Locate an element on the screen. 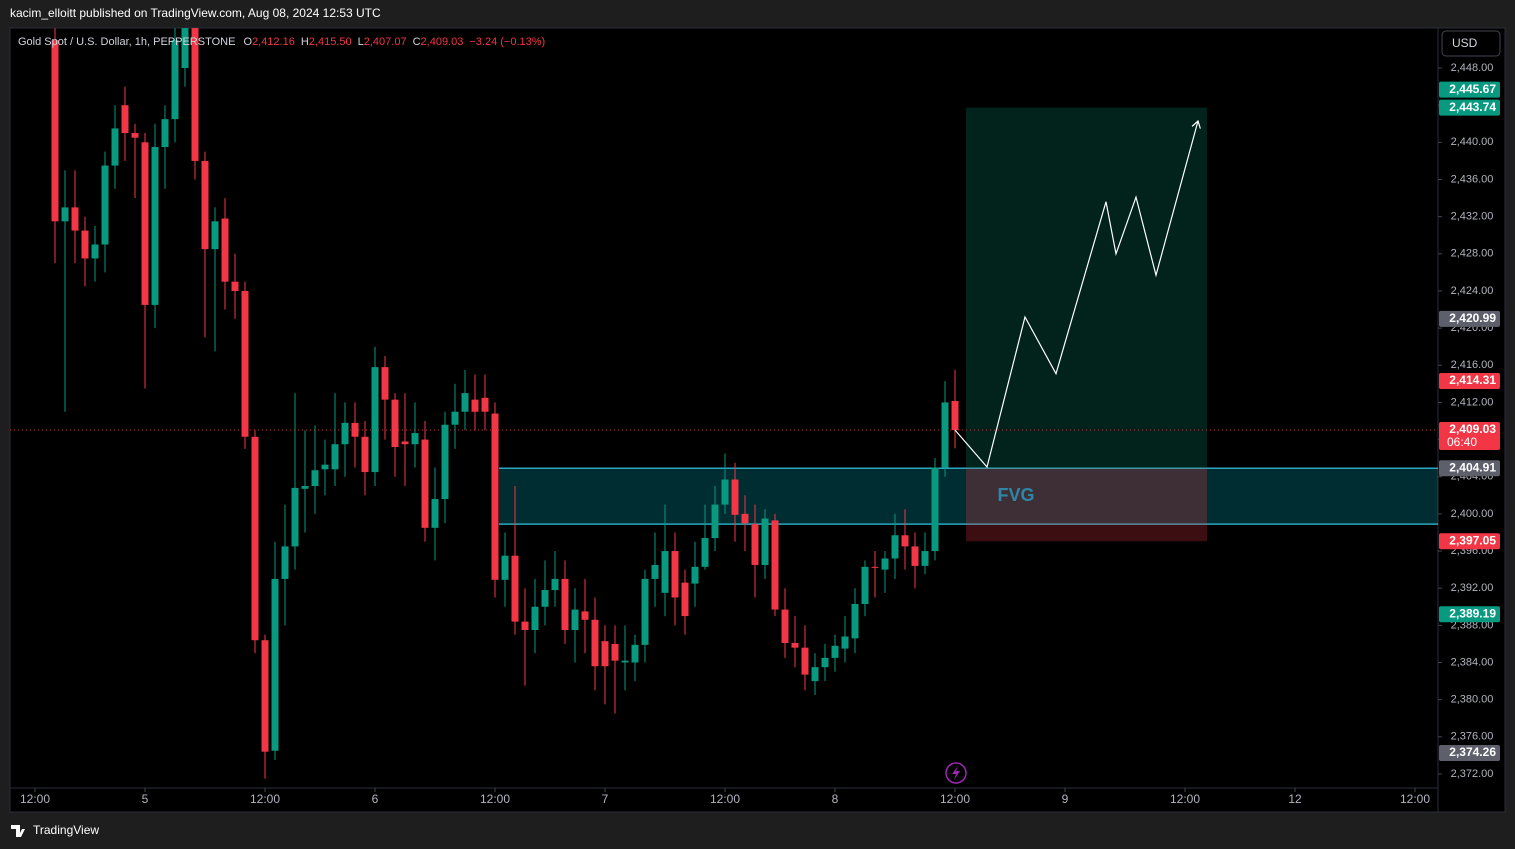 Image resolution: width=1515 pixels, height=849 pixels. x-tick-label: 6 is located at coordinates (375, 799).